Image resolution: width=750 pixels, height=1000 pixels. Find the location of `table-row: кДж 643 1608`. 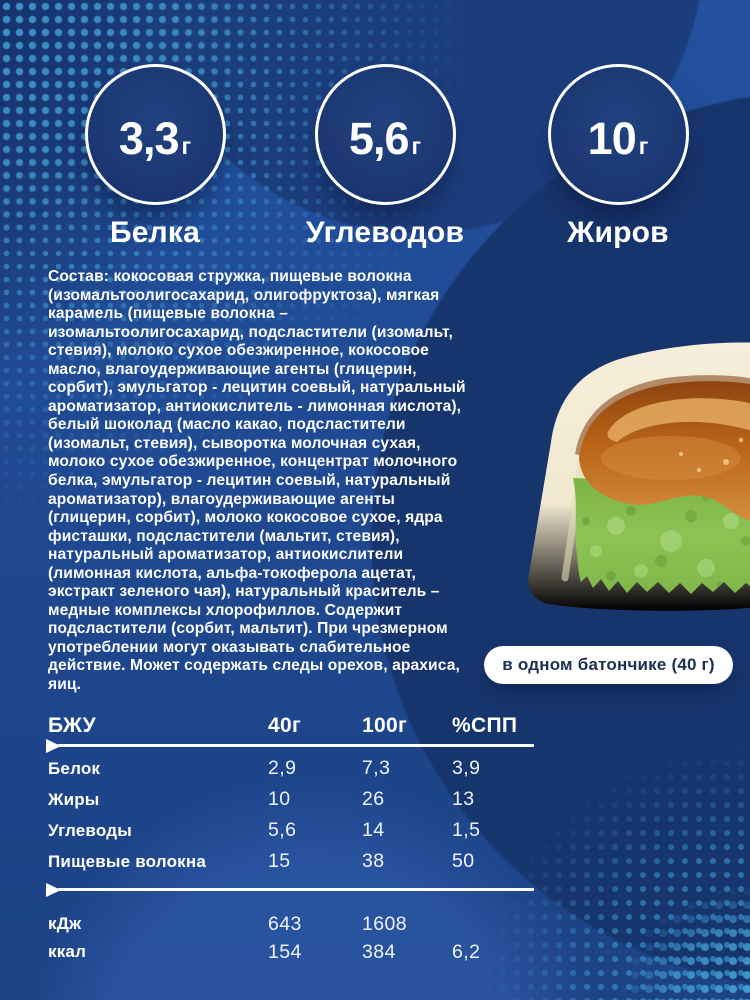

table-row: кДж 643 1608 is located at coordinates (291, 924).